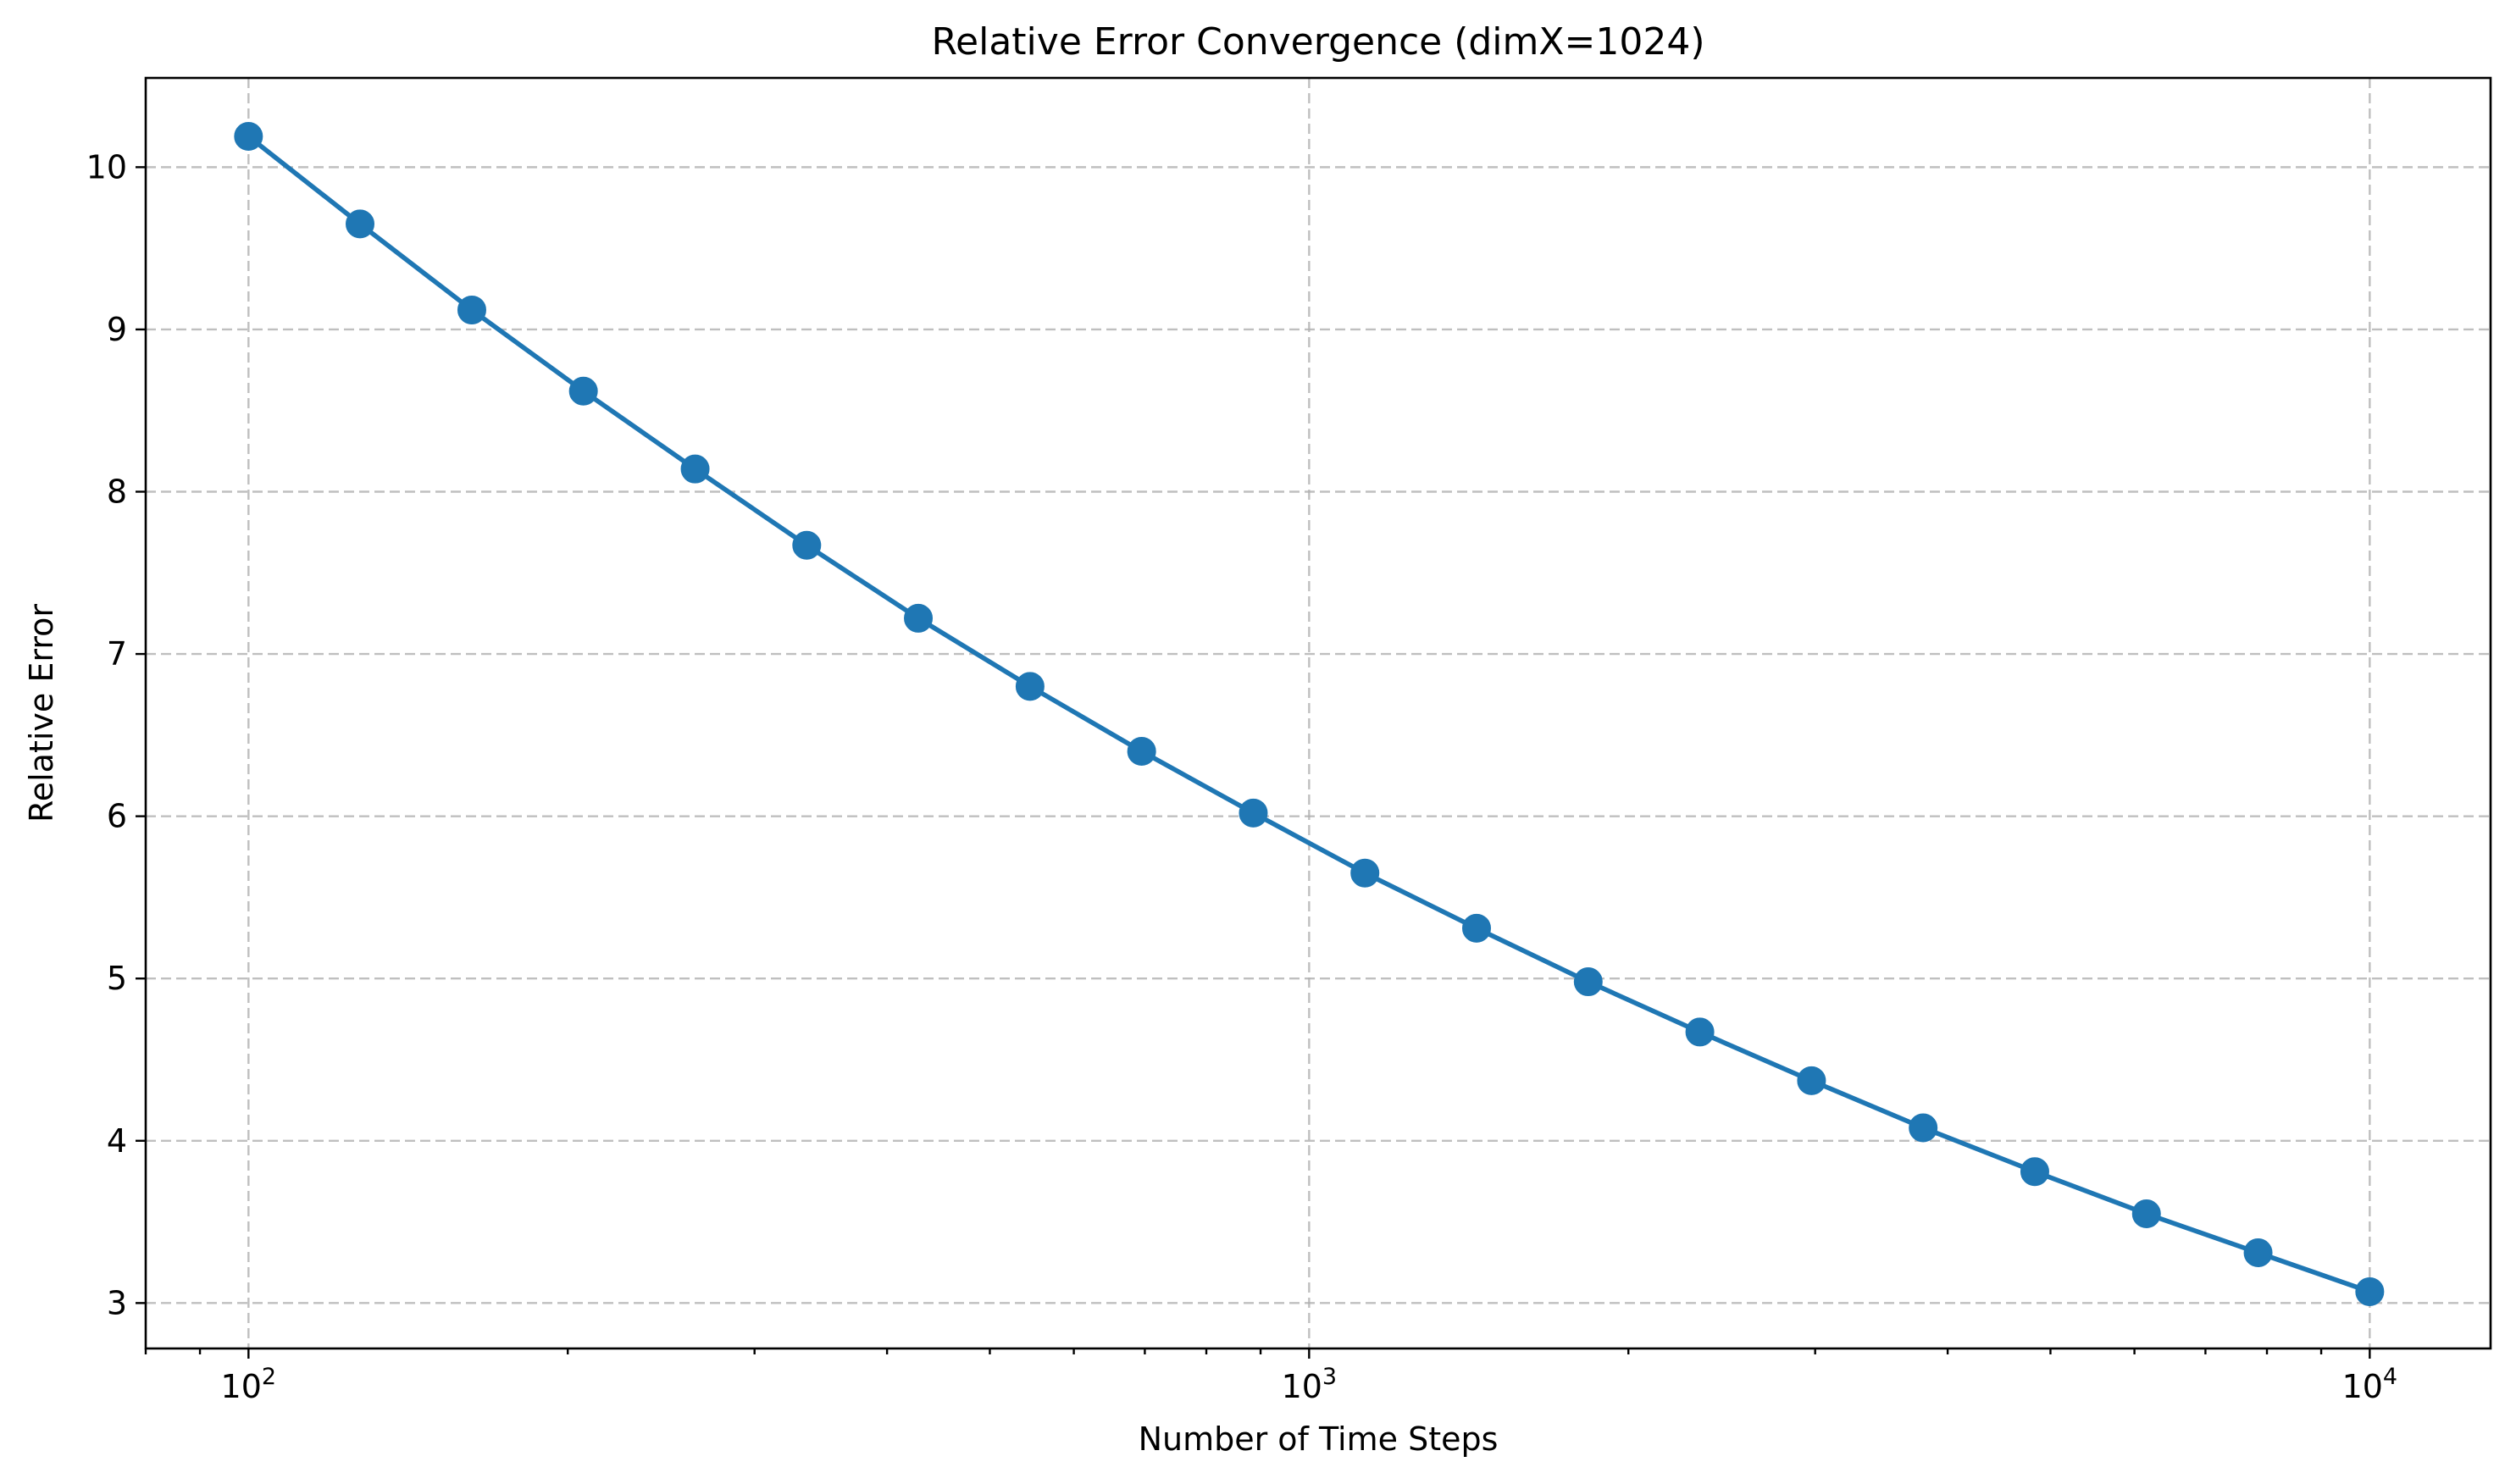 The height and width of the screenshot is (1484, 2516). I want to click on y-tick-label: 9, so click(117, 329).